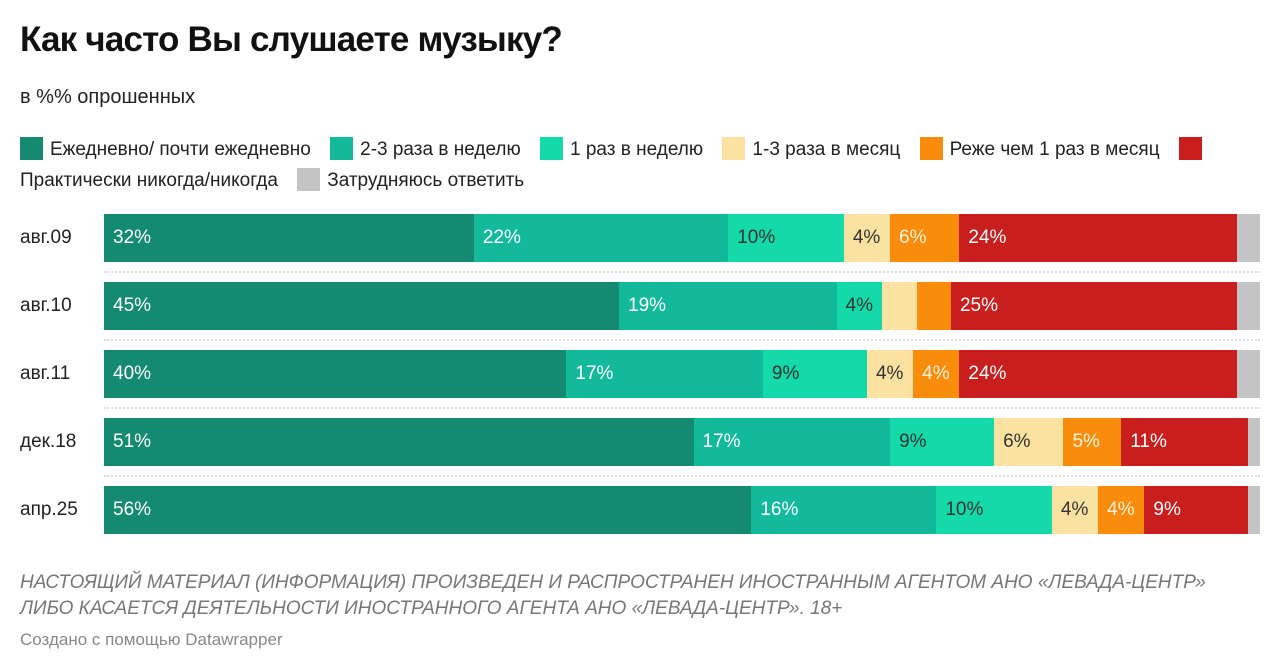 The image size is (1280, 672). Describe the element at coordinates (614, 164) in the screenshot. I see `legend-item: Практически никогда/никогда` at that location.